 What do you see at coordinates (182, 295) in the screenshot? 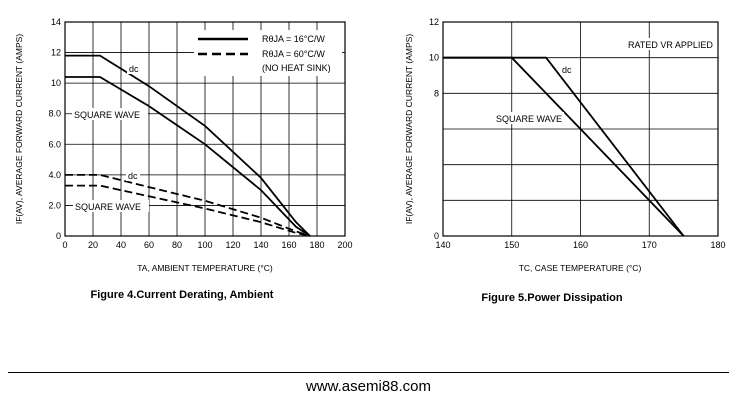
I see `chart-1-caption: Figure 4.Current Derating, Ambient` at bounding box center [182, 295].